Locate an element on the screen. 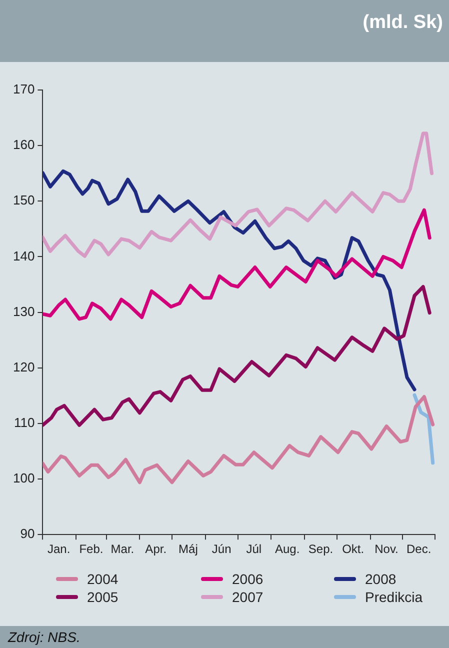  y-tick-label: 130 is located at coordinates (23, 311).